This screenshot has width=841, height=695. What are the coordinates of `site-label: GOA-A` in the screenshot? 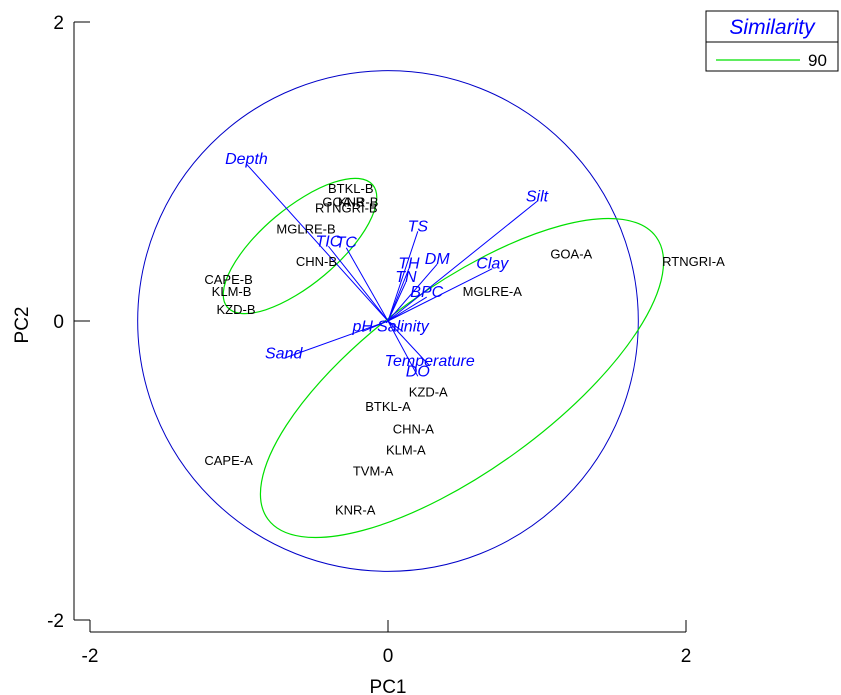 It's located at (571, 254).